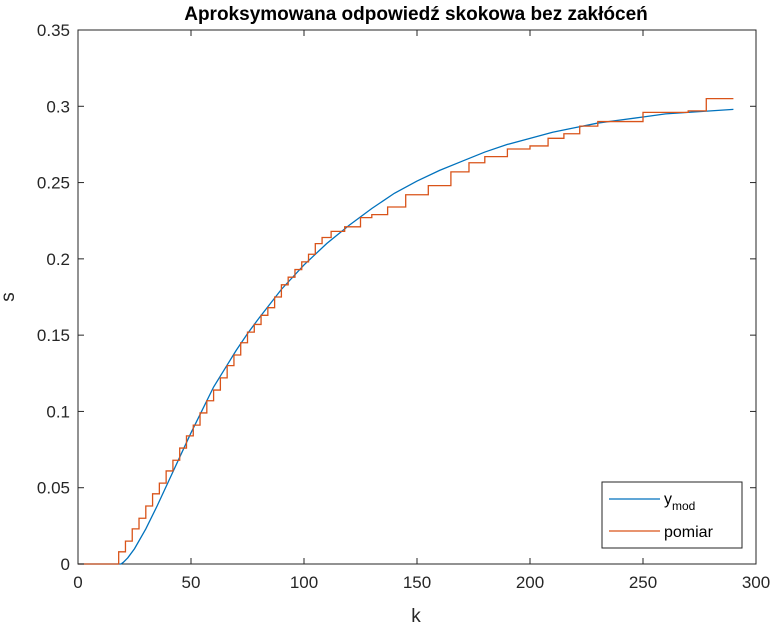  Describe the element at coordinates (191, 582) in the screenshot. I see `x-tick-label: 50` at that location.